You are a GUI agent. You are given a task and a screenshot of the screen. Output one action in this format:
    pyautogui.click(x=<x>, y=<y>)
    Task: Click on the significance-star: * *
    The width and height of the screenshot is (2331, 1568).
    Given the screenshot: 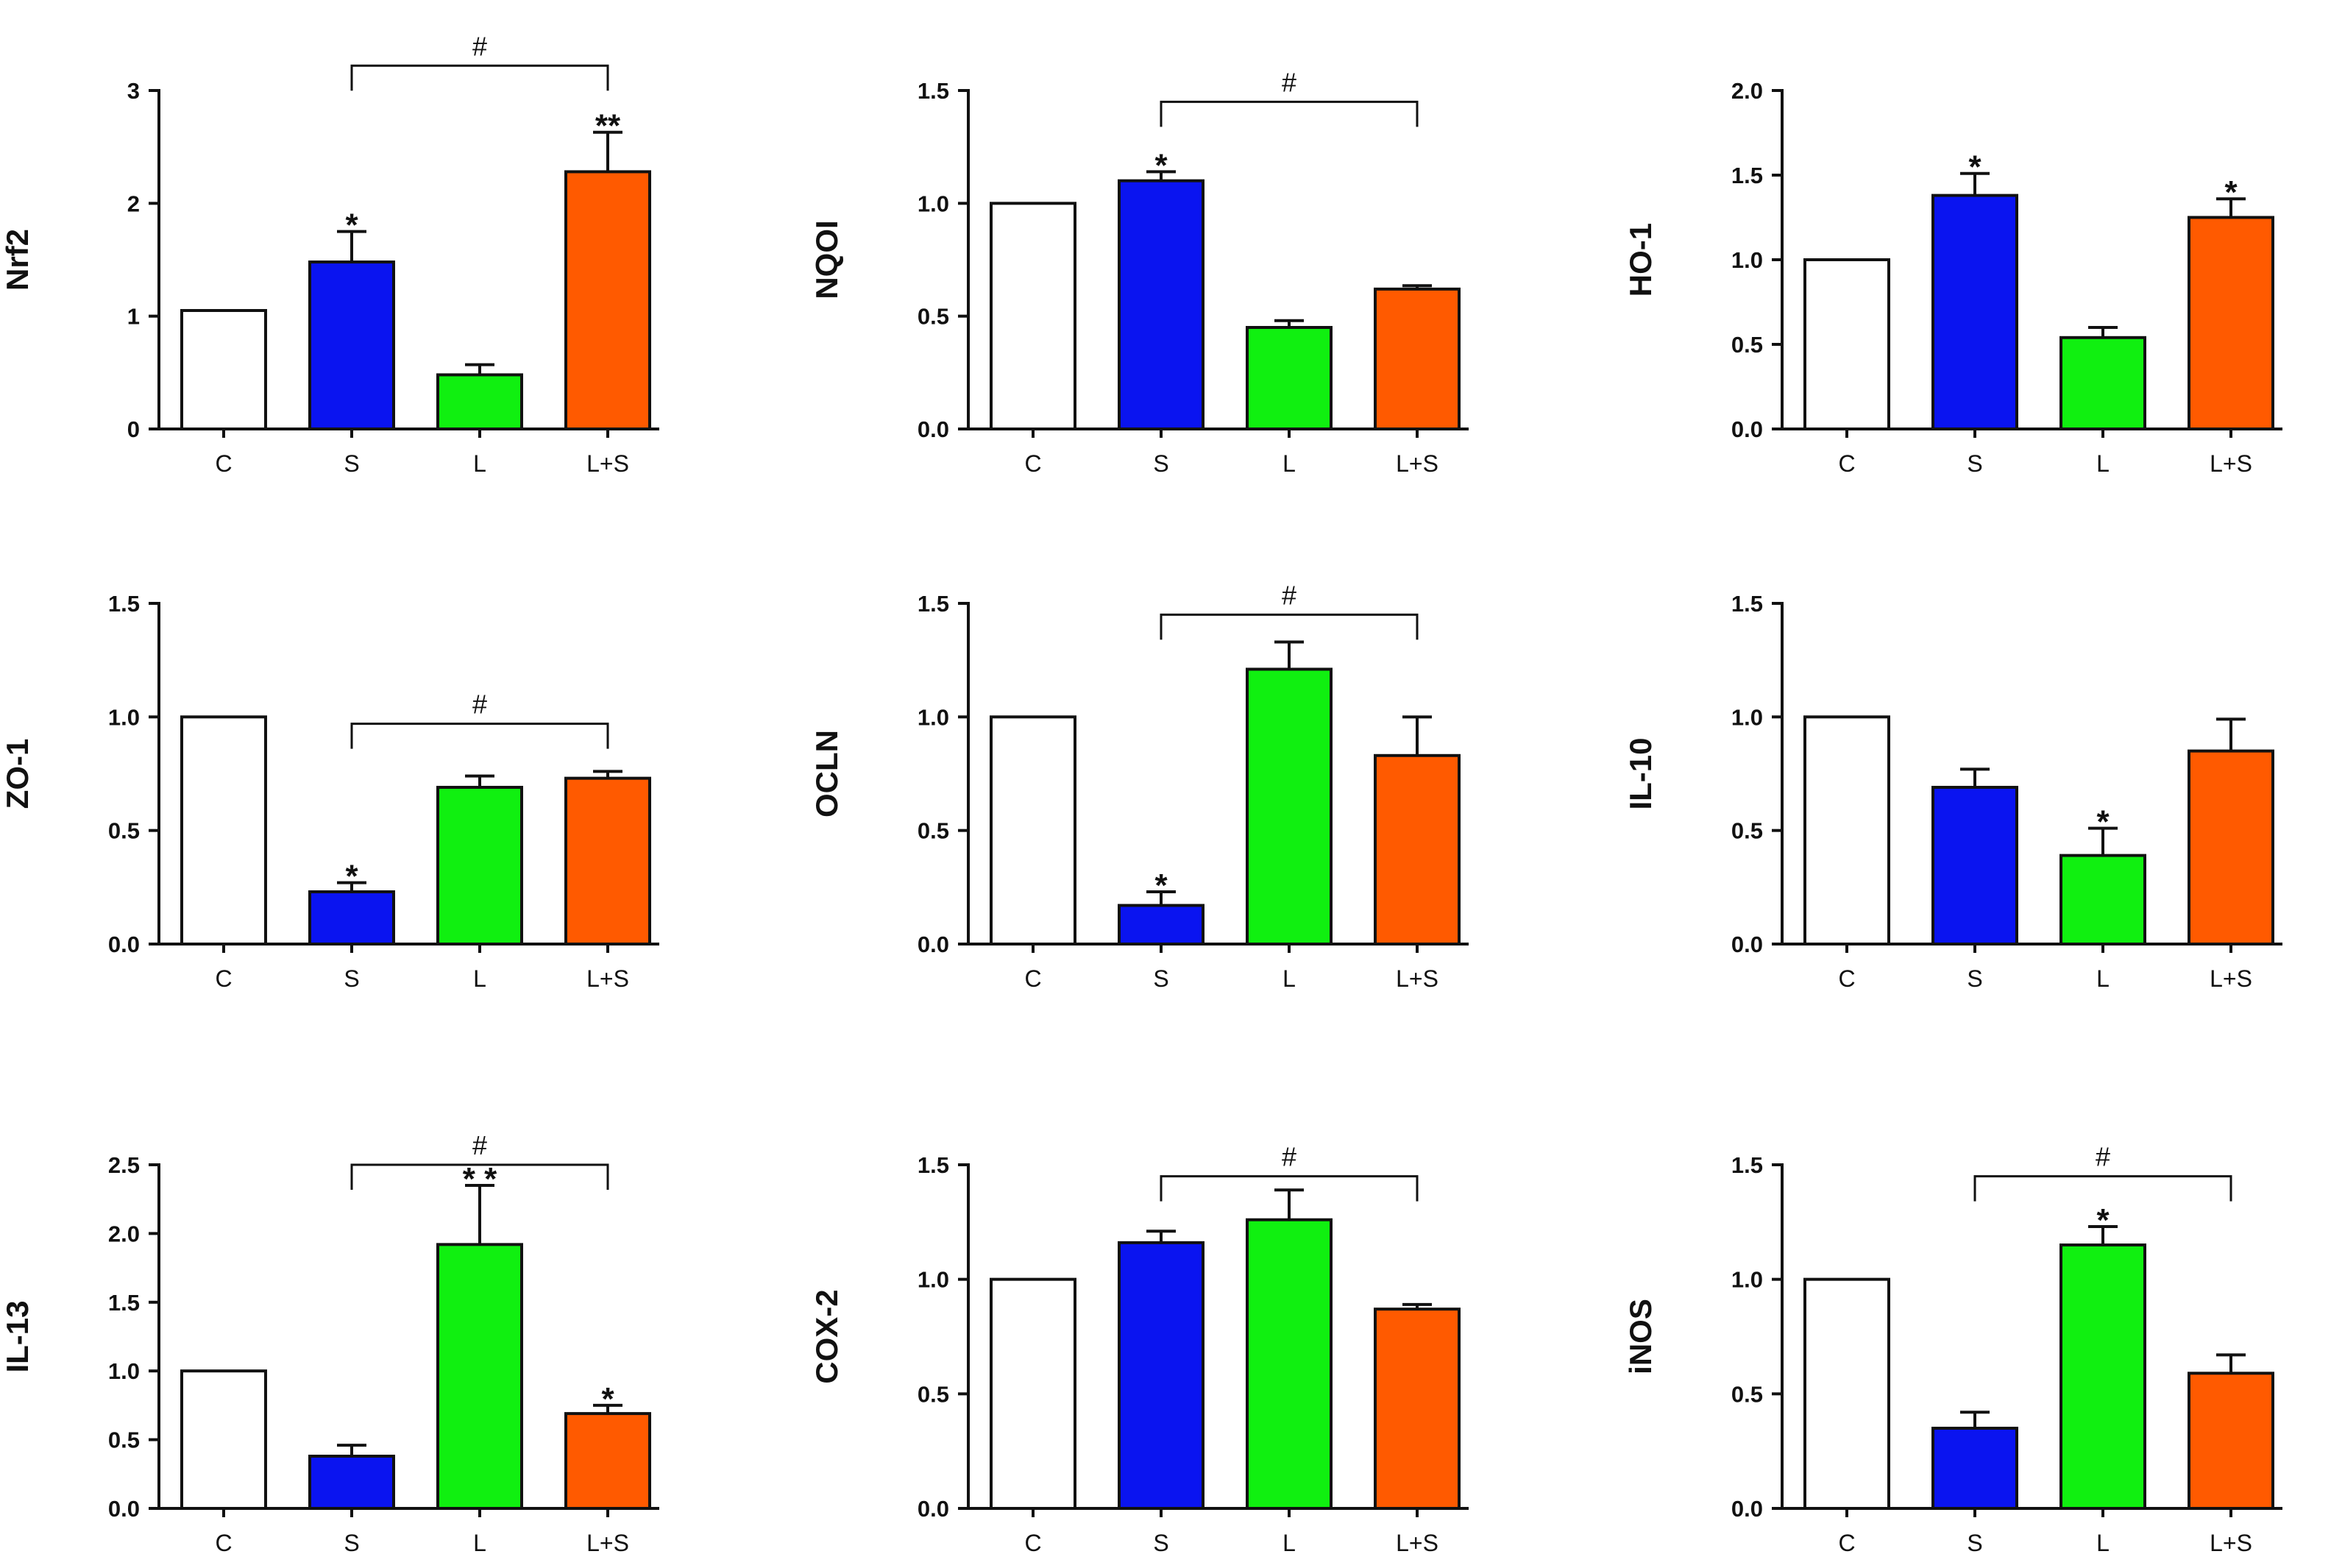 What is the action you would take?
    pyautogui.click(x=480, y=1179)
    